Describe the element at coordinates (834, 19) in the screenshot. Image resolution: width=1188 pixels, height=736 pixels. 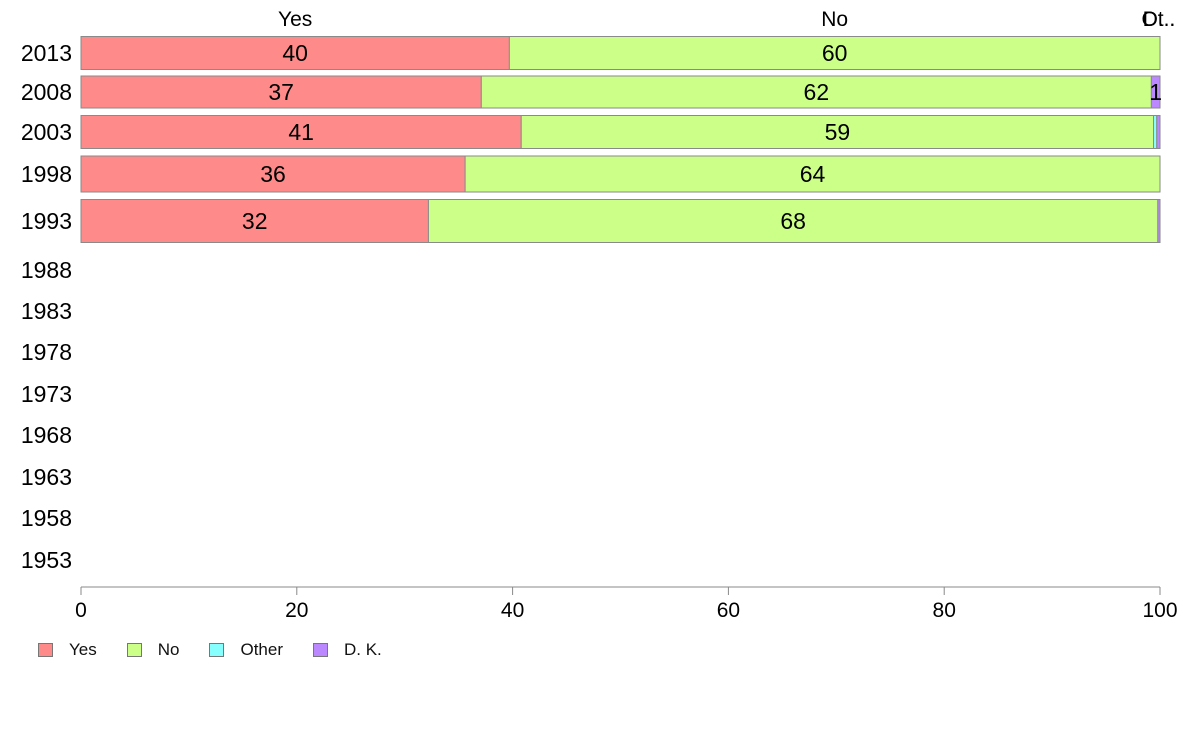
I see `top-label-1: No` at that location.